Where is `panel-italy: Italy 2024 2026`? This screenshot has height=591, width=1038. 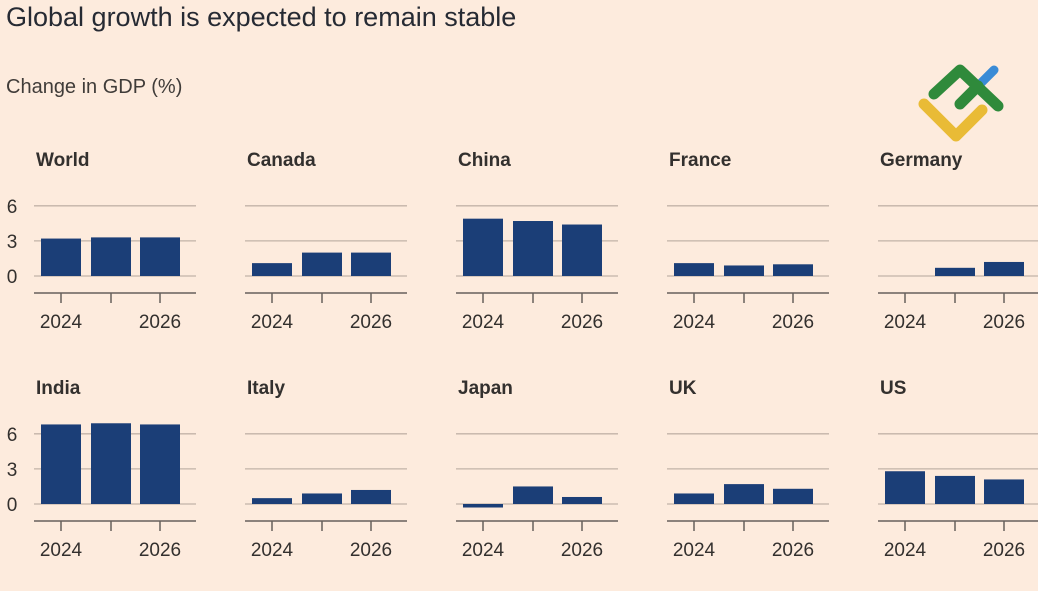
panel-italy: Italy 2024 2026 is located at coordinates (311, 478).